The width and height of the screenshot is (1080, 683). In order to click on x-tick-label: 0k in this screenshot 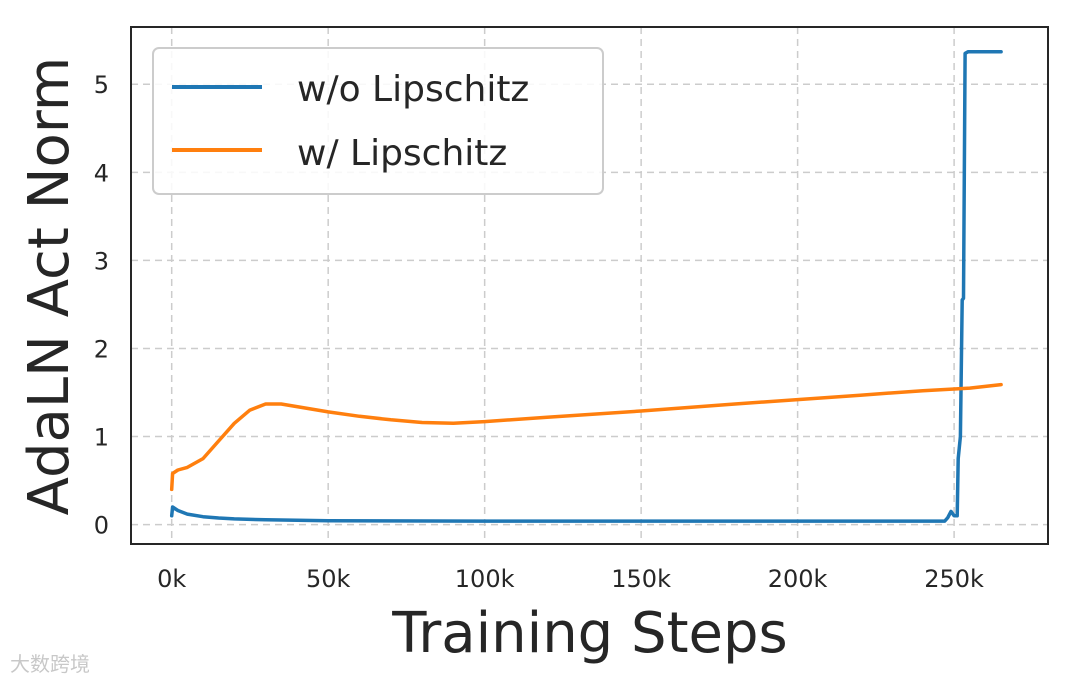, I will do `click(171, 579)`.